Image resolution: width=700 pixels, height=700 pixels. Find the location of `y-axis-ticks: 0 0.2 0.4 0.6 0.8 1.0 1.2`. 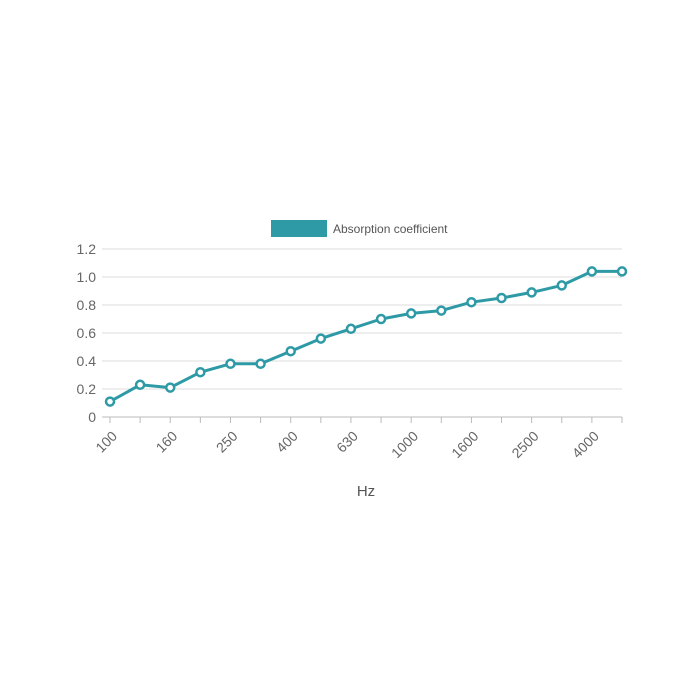

y-axis-ticks: 0 0.2 0.4 0.6 0.8 1.0 1.2 is located at coordinates (87, 333).